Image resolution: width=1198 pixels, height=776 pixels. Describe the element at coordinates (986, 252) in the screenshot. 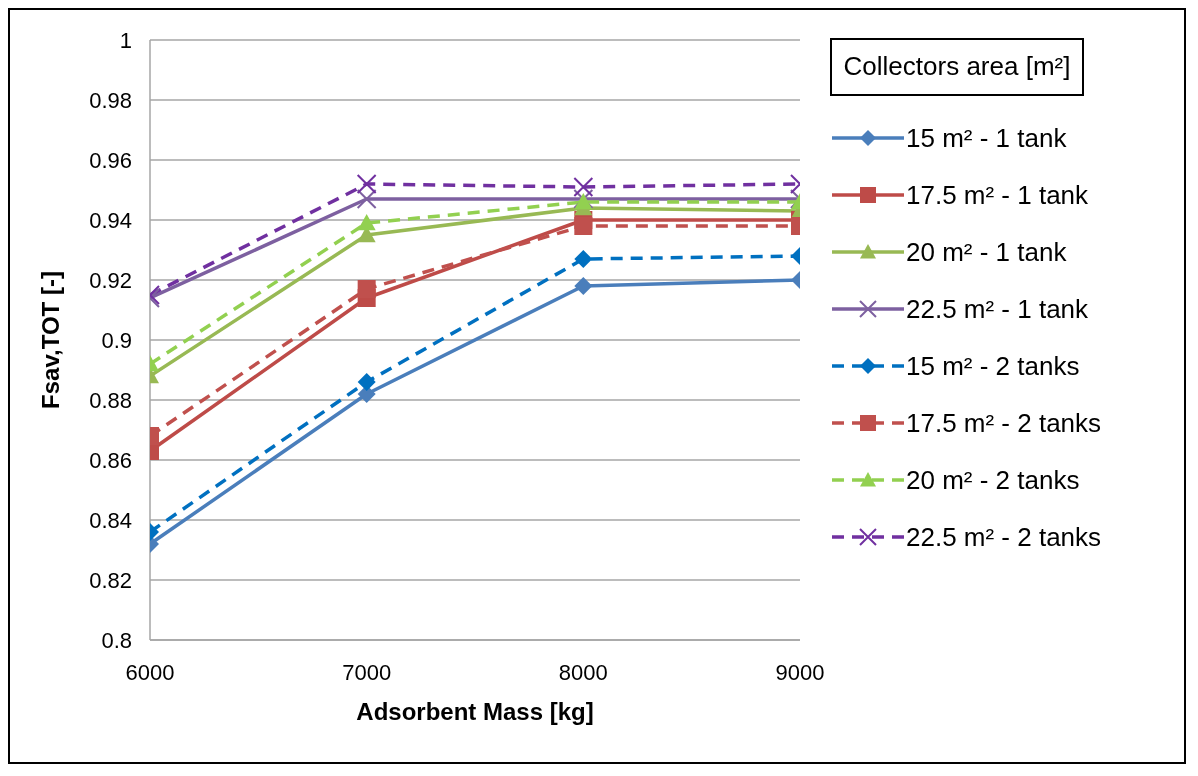

I see `legend-label: 20 m² - 1 tank` at that location.